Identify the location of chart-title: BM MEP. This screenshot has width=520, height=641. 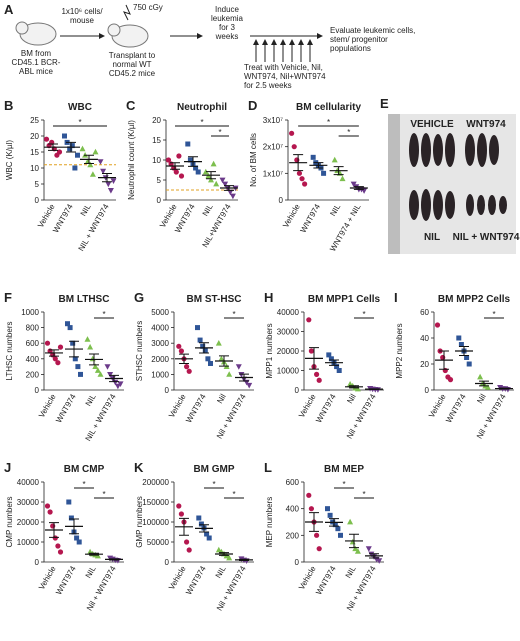
(344, 469).